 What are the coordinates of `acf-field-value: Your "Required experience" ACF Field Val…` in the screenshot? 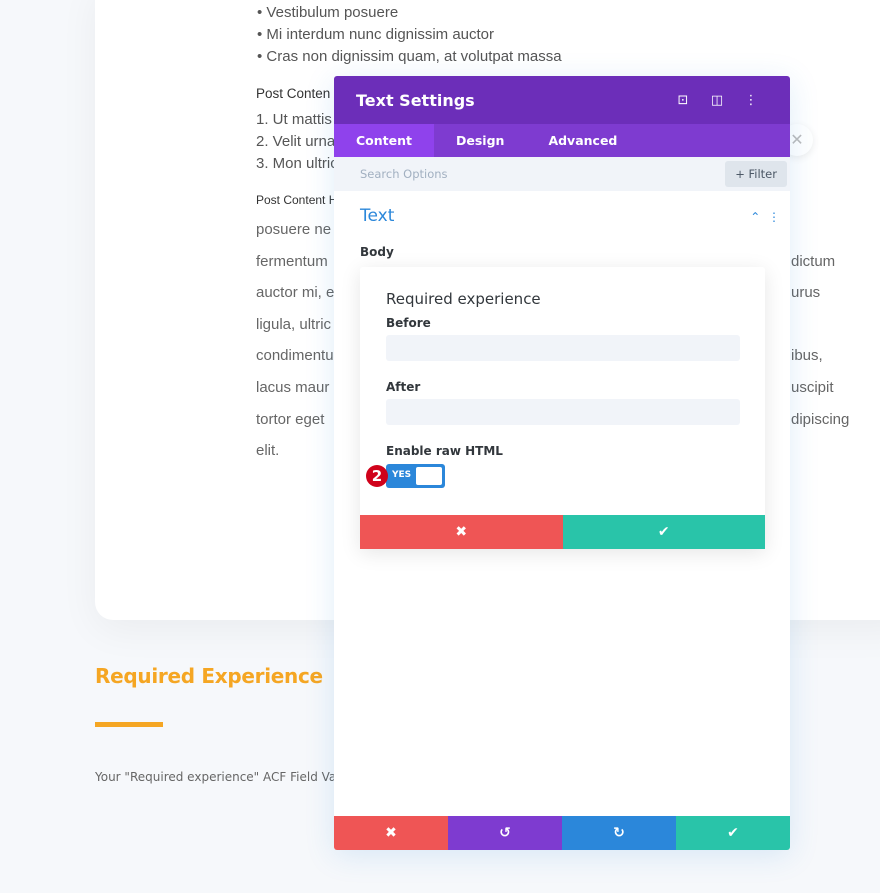 It's located at (225, 777).